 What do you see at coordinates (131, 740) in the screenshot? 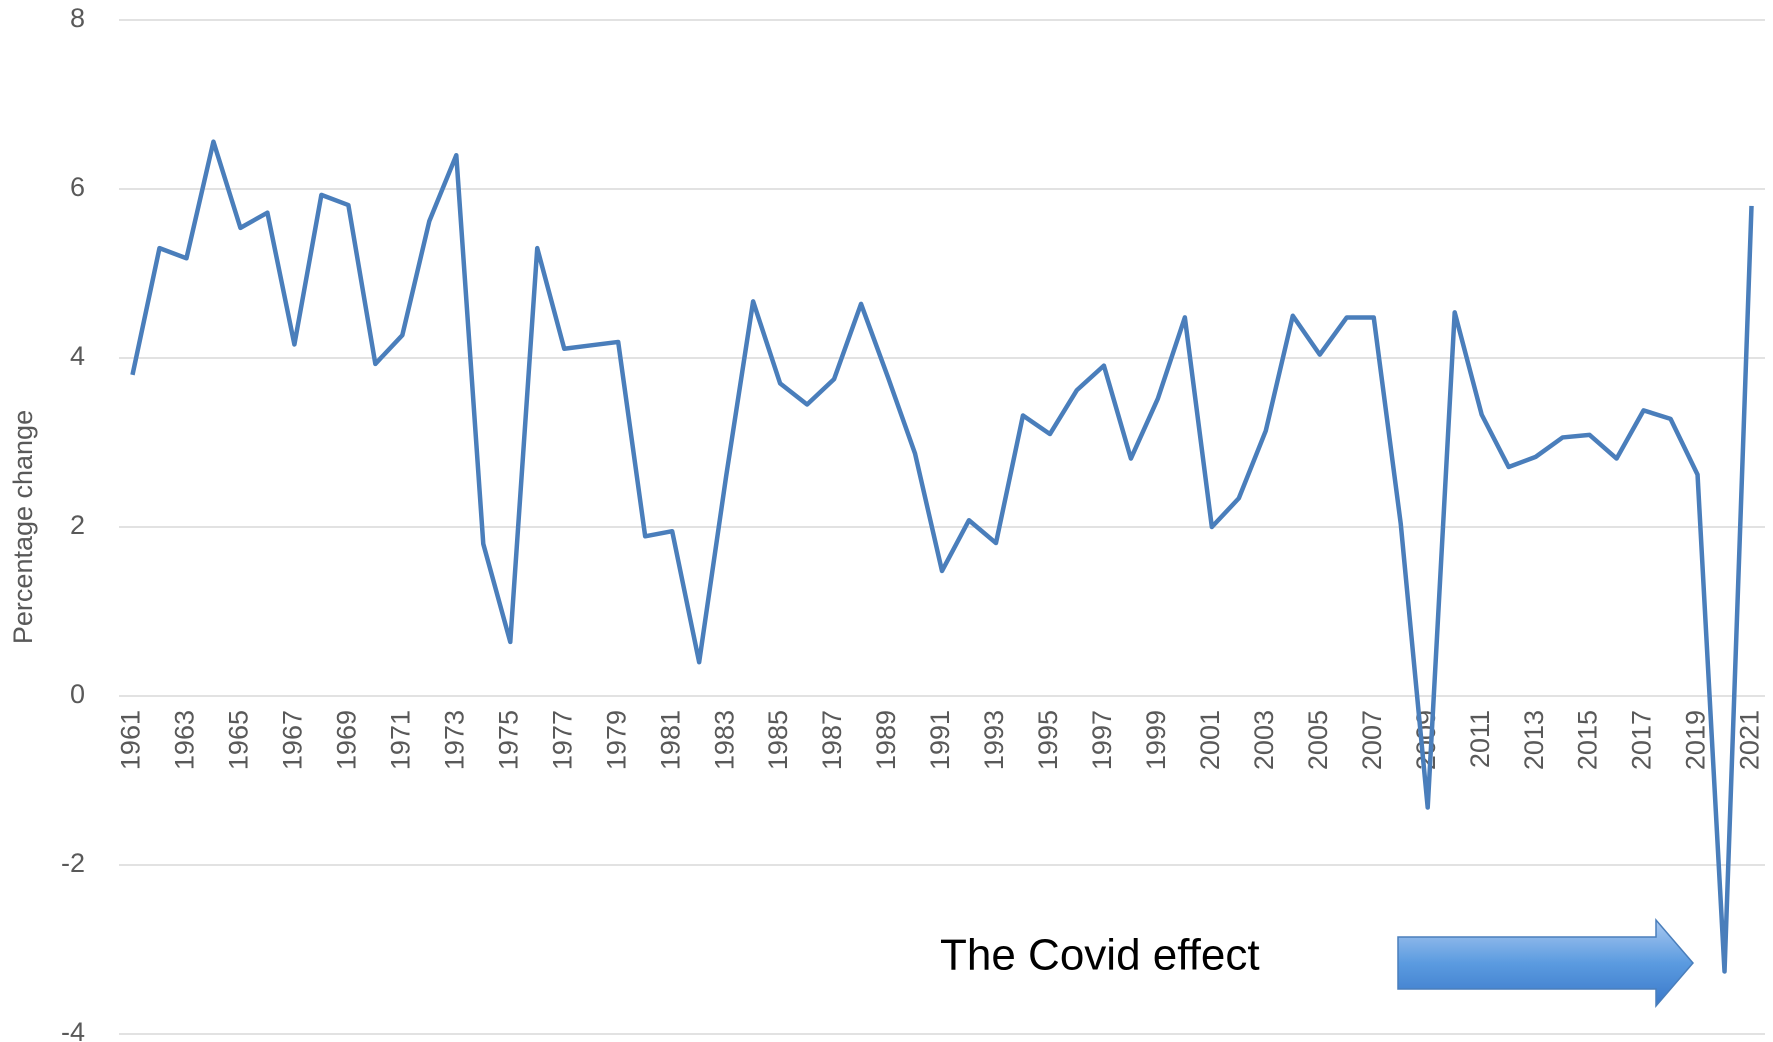
I see `x-tick-label: 1961` at bounding box center [131, 740].